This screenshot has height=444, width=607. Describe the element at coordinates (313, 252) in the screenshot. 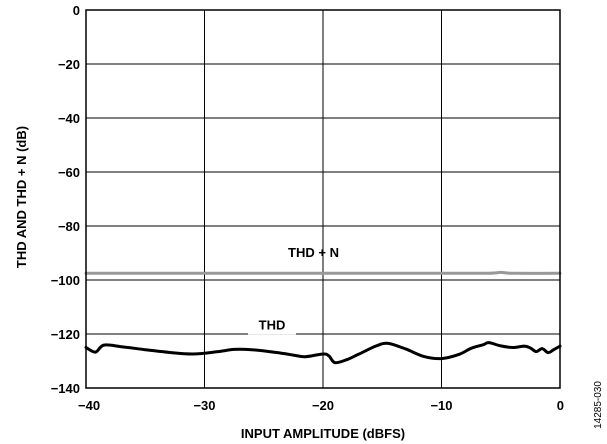

I see `thd-n-series-label: THD + N` at that location.